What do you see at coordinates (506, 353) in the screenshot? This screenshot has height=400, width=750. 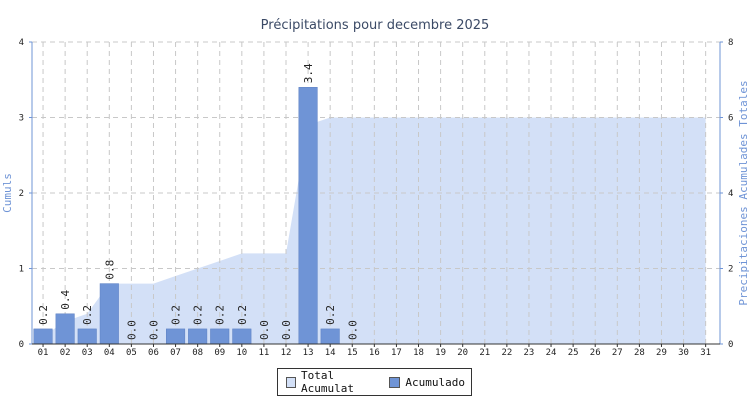 I see `x-tick-label: 22` at bounding box center [506, 353].